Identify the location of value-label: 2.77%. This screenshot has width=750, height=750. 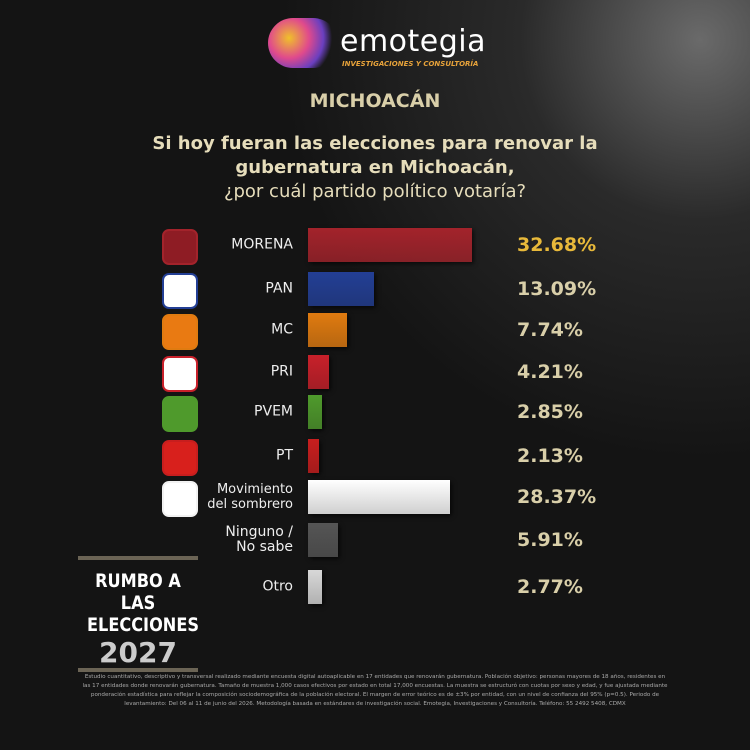
(550, 587).